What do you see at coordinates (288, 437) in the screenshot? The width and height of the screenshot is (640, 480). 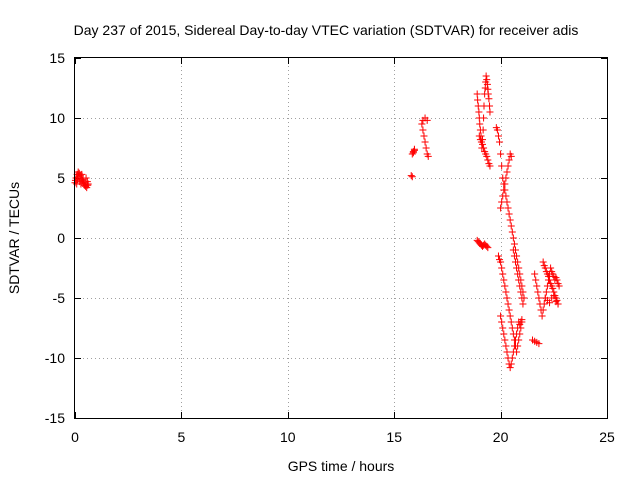 I see `x-tick-label: 10` at bounding box center [288, 437].